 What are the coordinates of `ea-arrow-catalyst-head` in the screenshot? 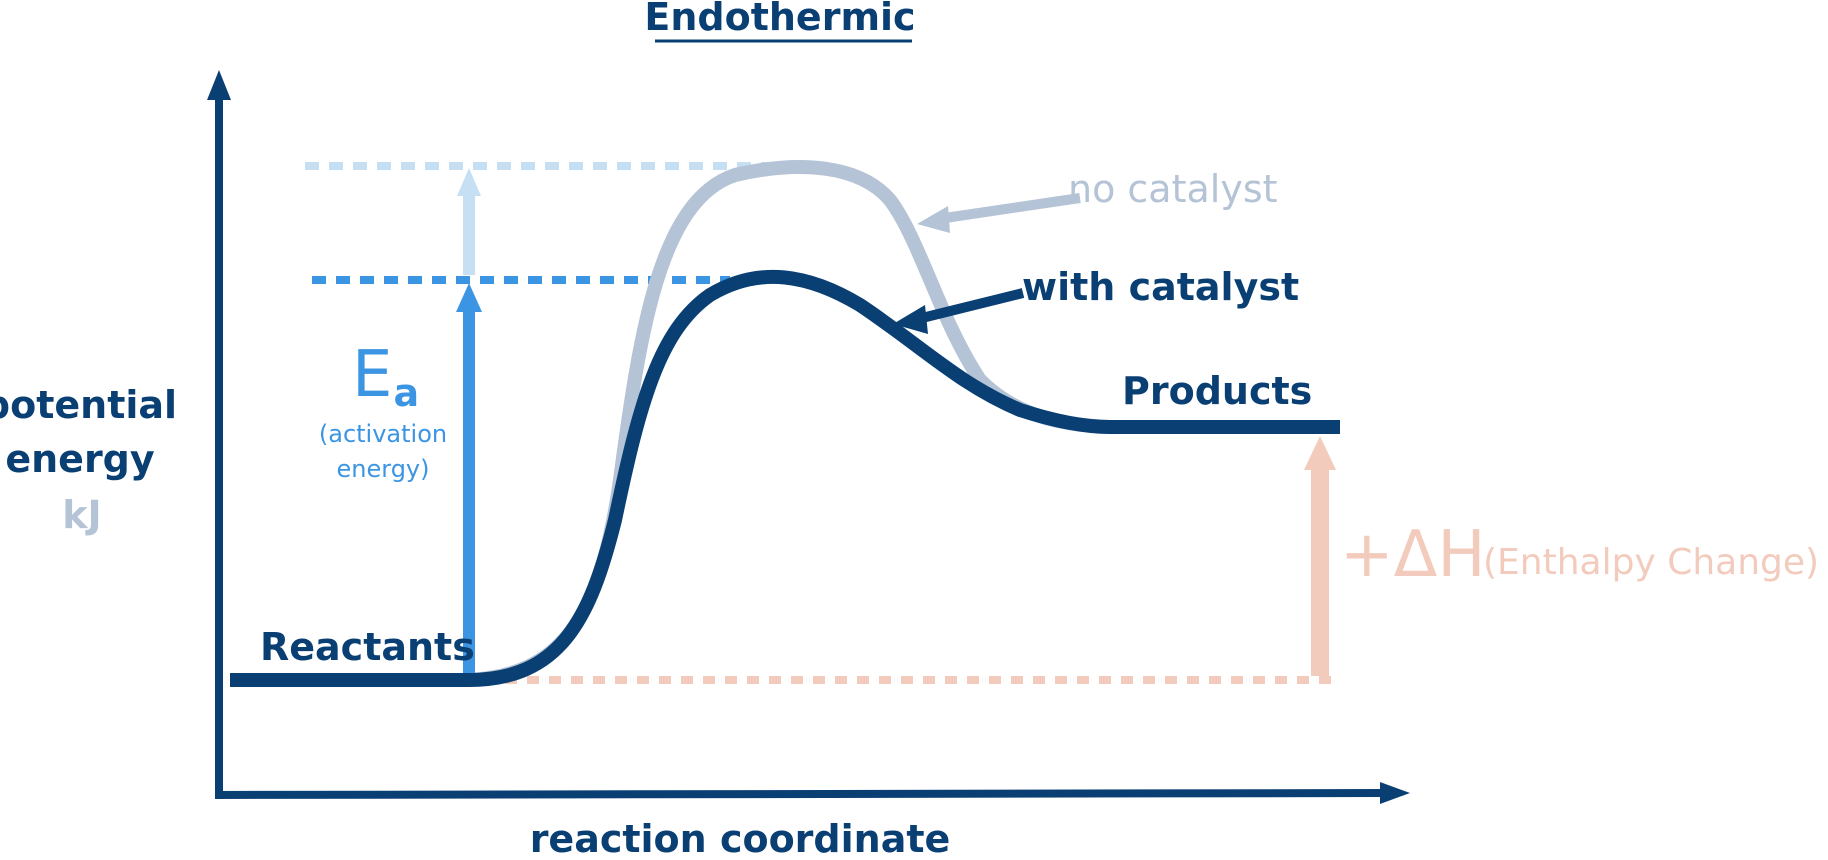 It's located at (469, 297).